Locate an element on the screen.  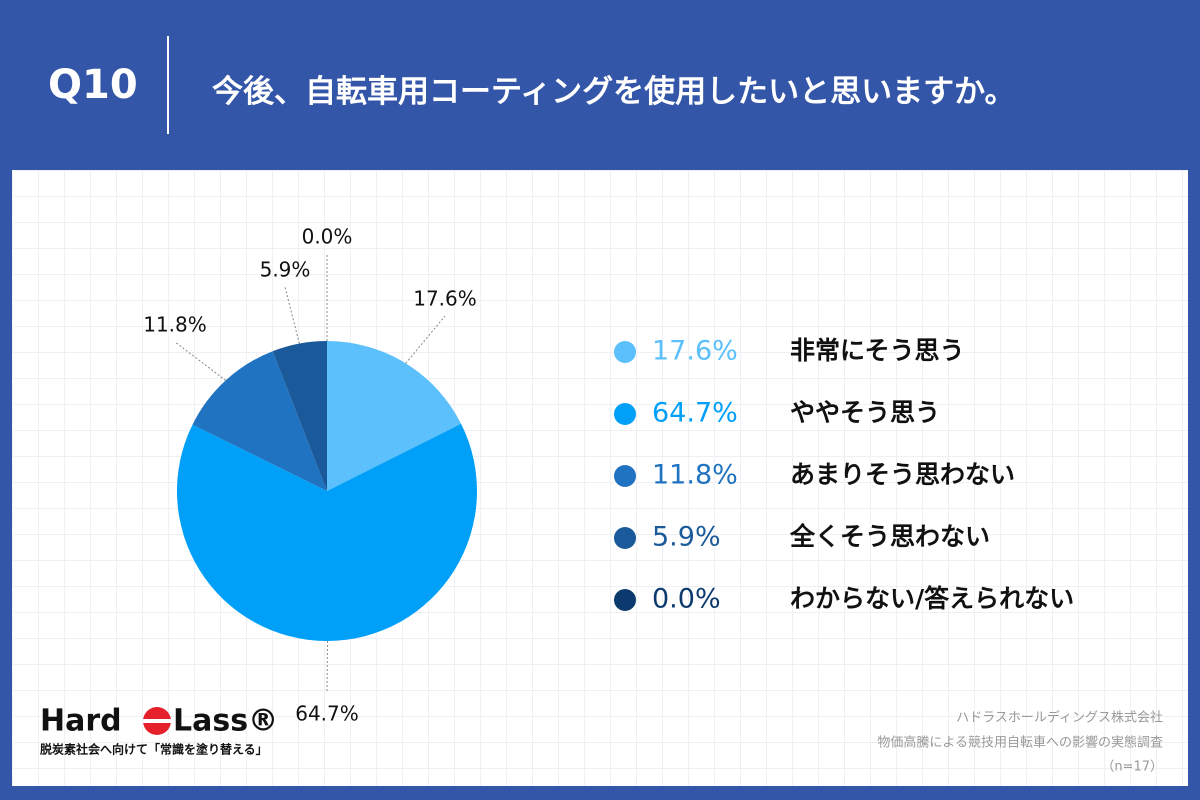
legend-value: 11.8% is located at coordinates (695, 475).